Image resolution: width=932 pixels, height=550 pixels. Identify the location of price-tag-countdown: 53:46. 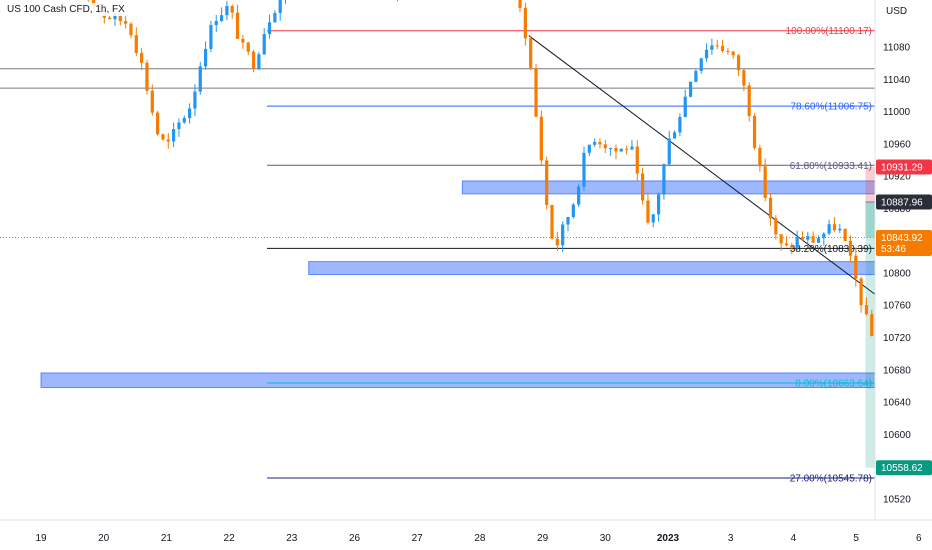
(893, 249).